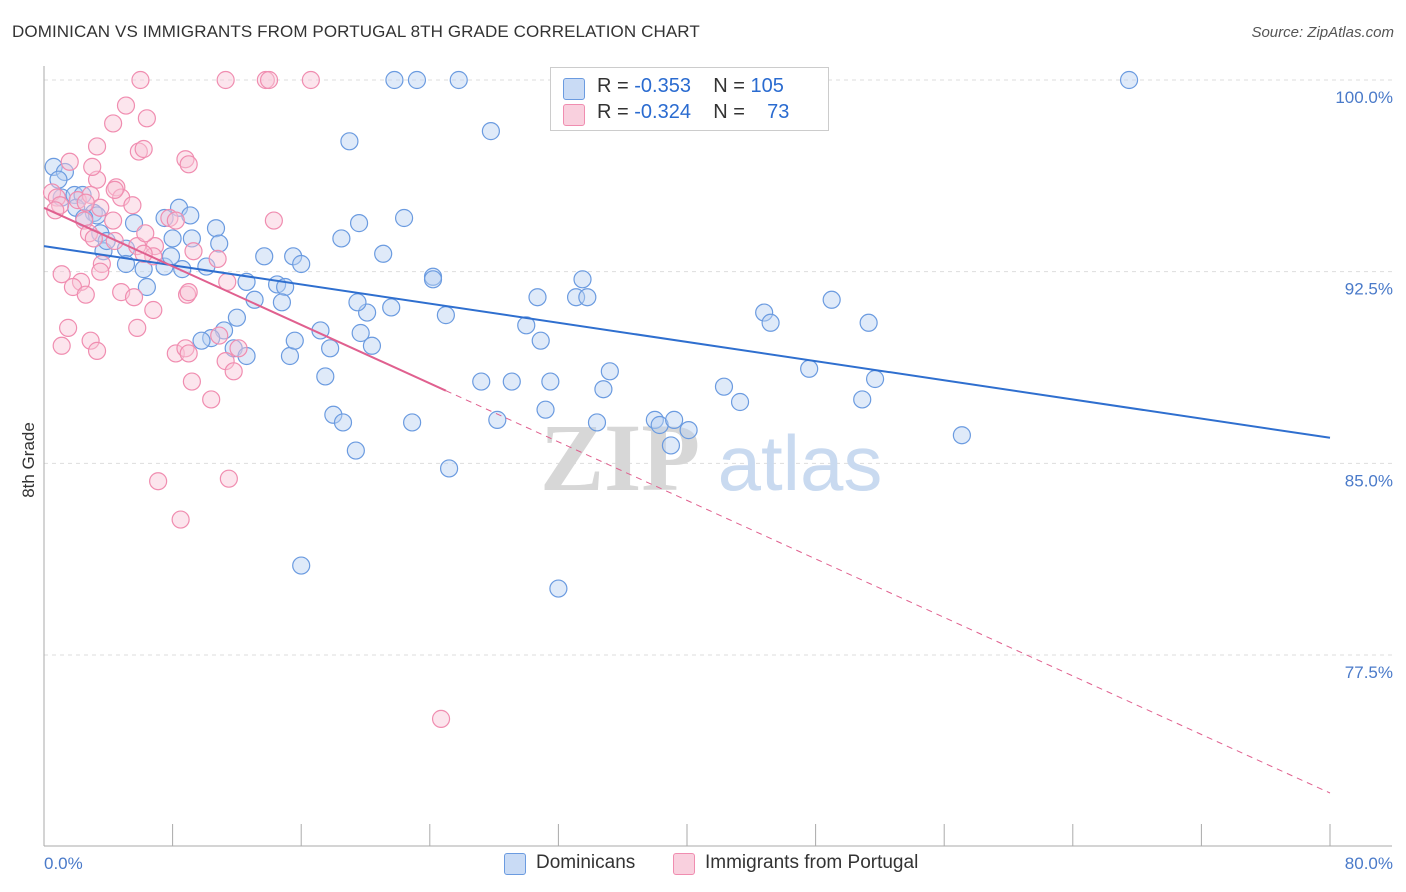 The image size is (1406, 892). I want to click on y-tick-label: 85.0%, so click(1369, 480).